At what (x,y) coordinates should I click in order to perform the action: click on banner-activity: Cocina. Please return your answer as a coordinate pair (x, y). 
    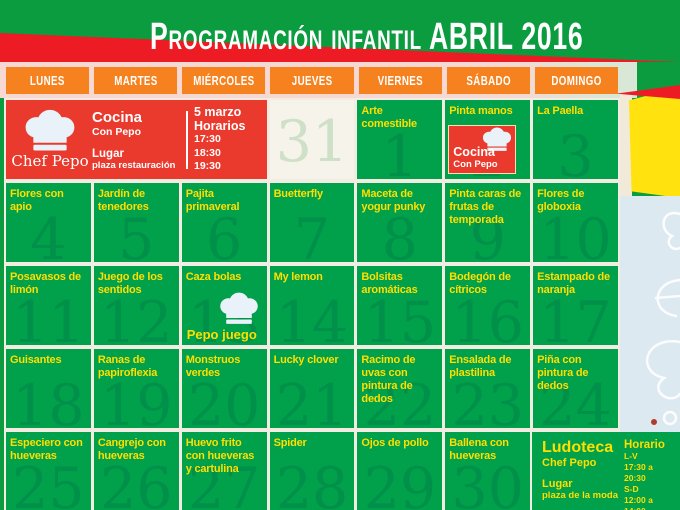
    Looking at the image, I should click on (117, 117).